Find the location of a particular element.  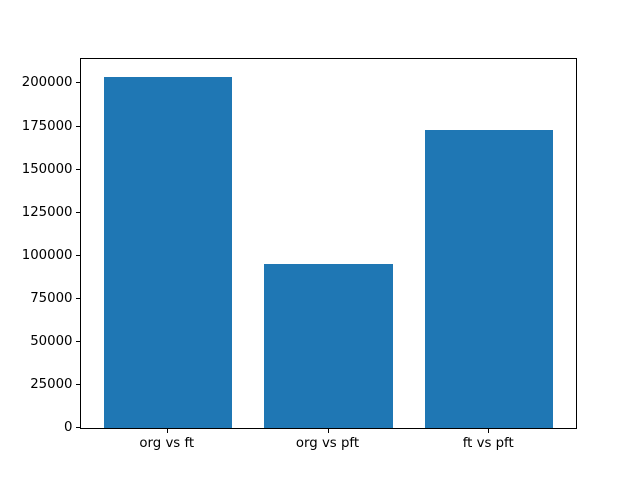

y-axis-tick-label: 150000 is located at coordinates (47, 169).